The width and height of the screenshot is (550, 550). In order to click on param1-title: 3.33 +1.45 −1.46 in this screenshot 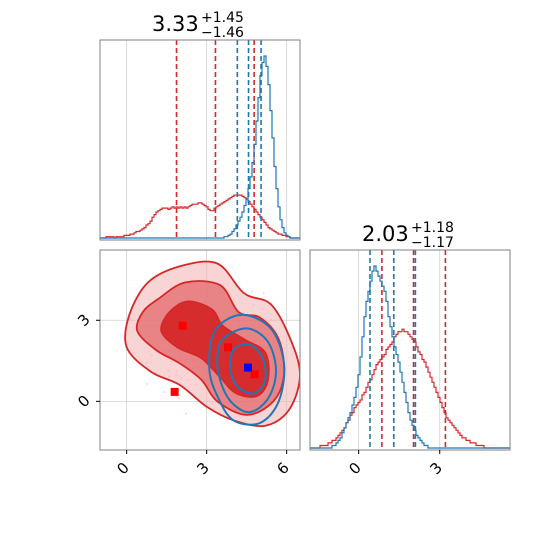, I will do `click(198, 25)`.